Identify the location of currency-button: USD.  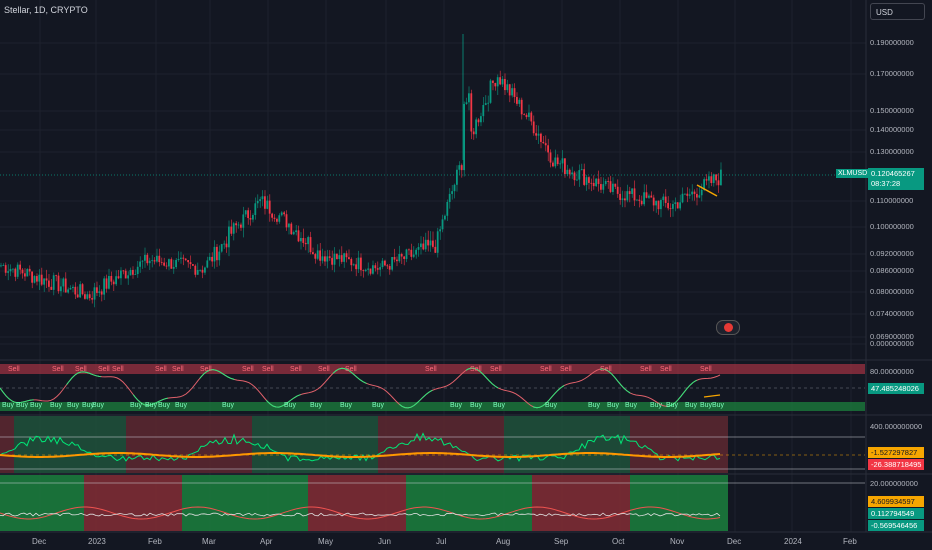
(897, 11).